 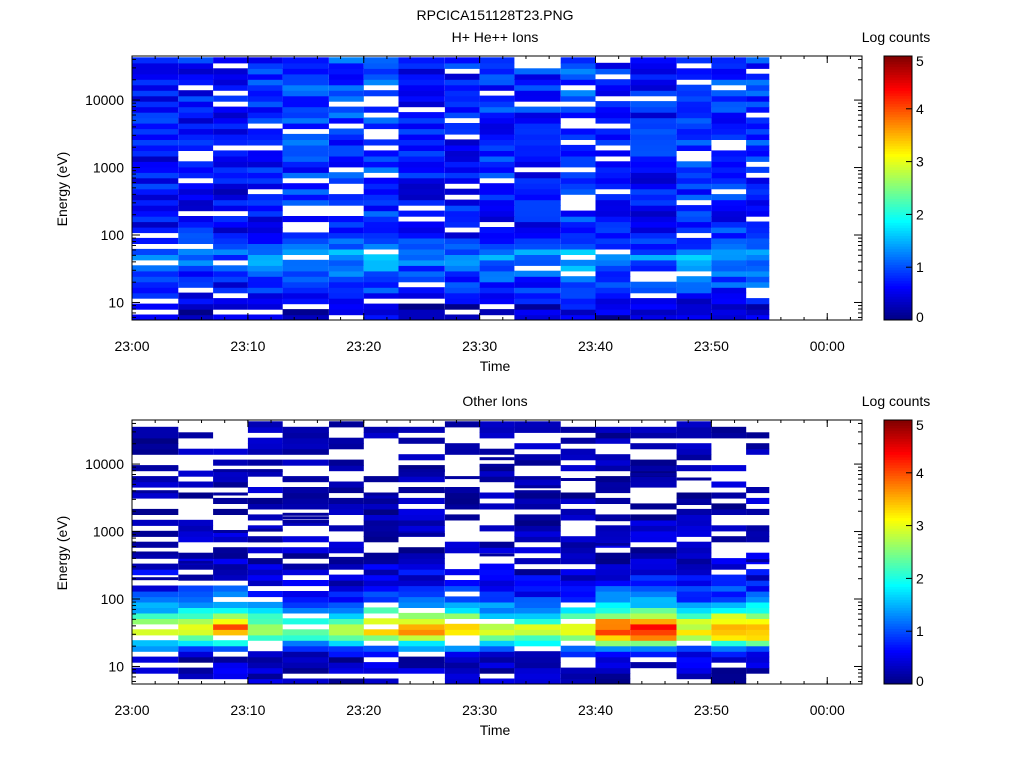 I want to click on x-tick-label: 00:00, so click(x=827, y=710).